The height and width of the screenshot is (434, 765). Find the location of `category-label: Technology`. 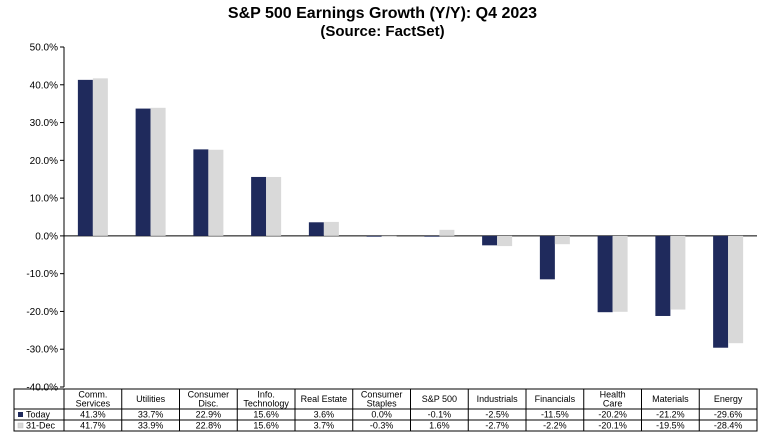

category-label: Technology is located at coordinates (266, 404).